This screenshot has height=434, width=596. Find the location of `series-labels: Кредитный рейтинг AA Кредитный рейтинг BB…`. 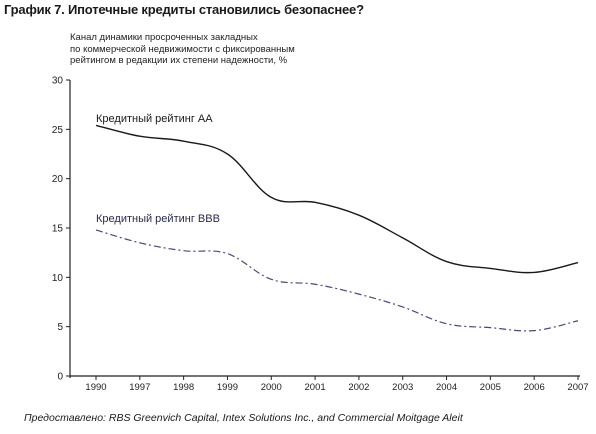

series-labels: Кредитный рейтинг AA Кредитный рейтинг BB… is located at coordinates (158, 169).